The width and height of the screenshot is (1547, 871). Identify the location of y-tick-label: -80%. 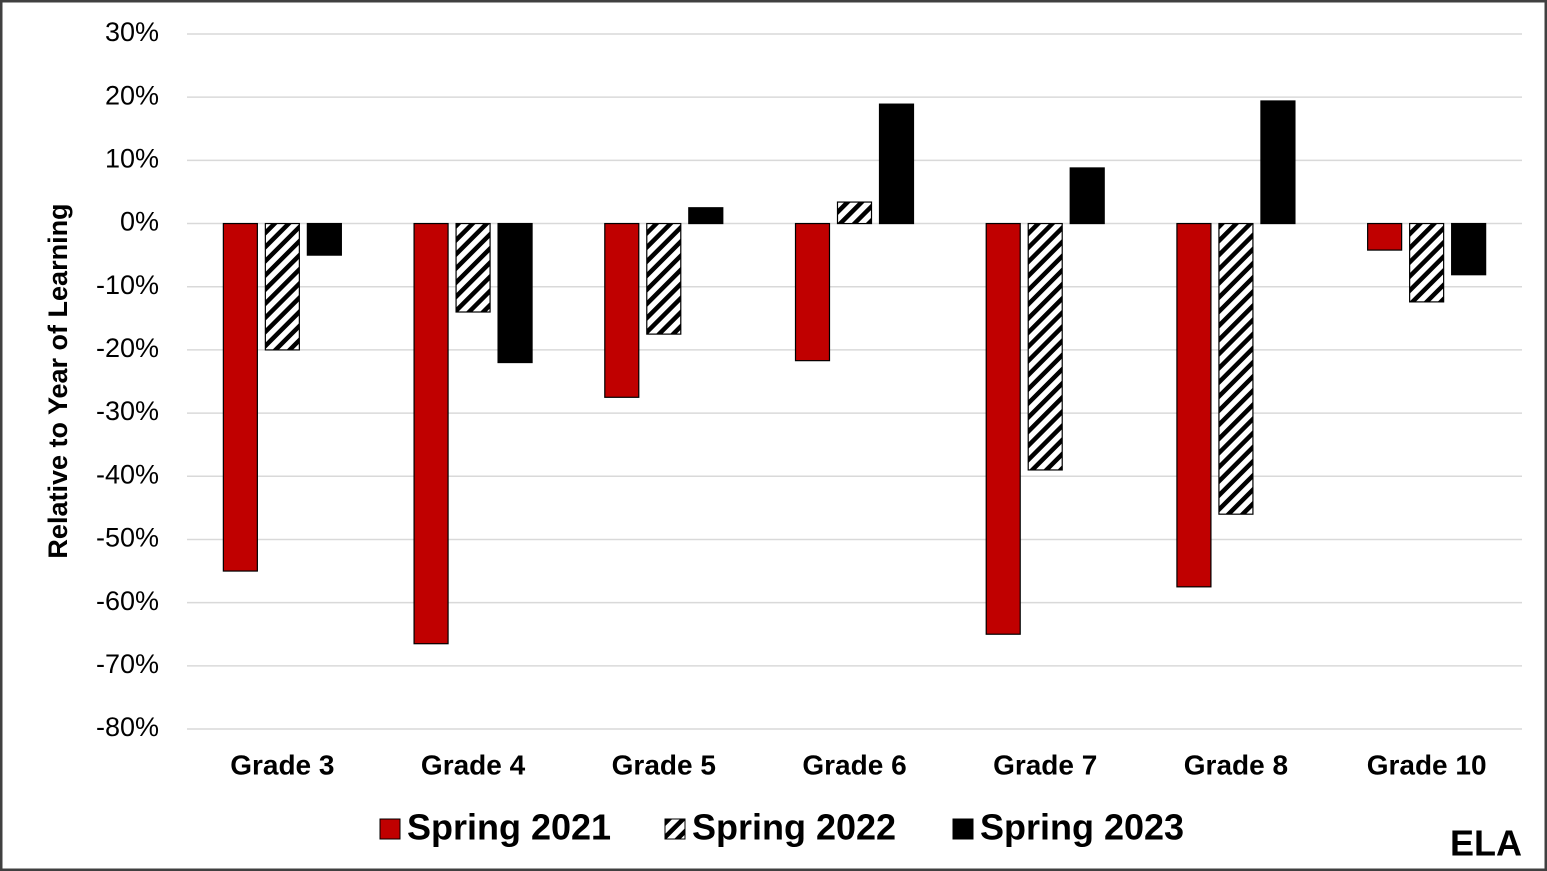
(127, 727).